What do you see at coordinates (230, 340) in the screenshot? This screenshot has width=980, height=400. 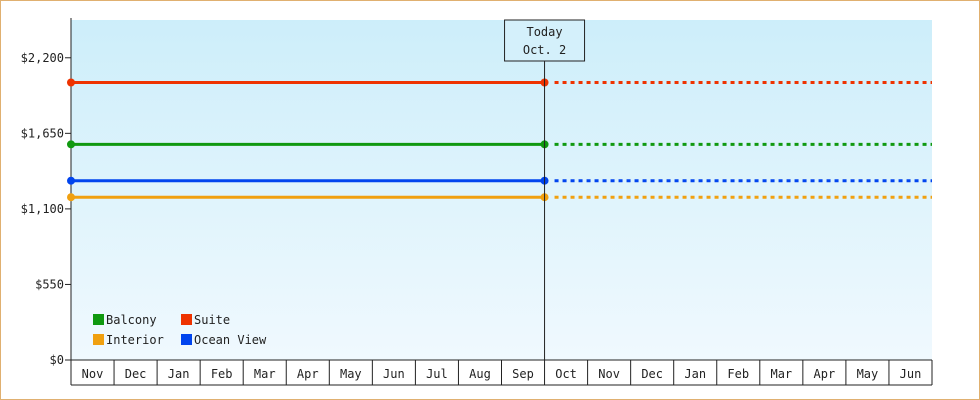 I see `legend-label: Ocean View` at bounding box center [230, 340].